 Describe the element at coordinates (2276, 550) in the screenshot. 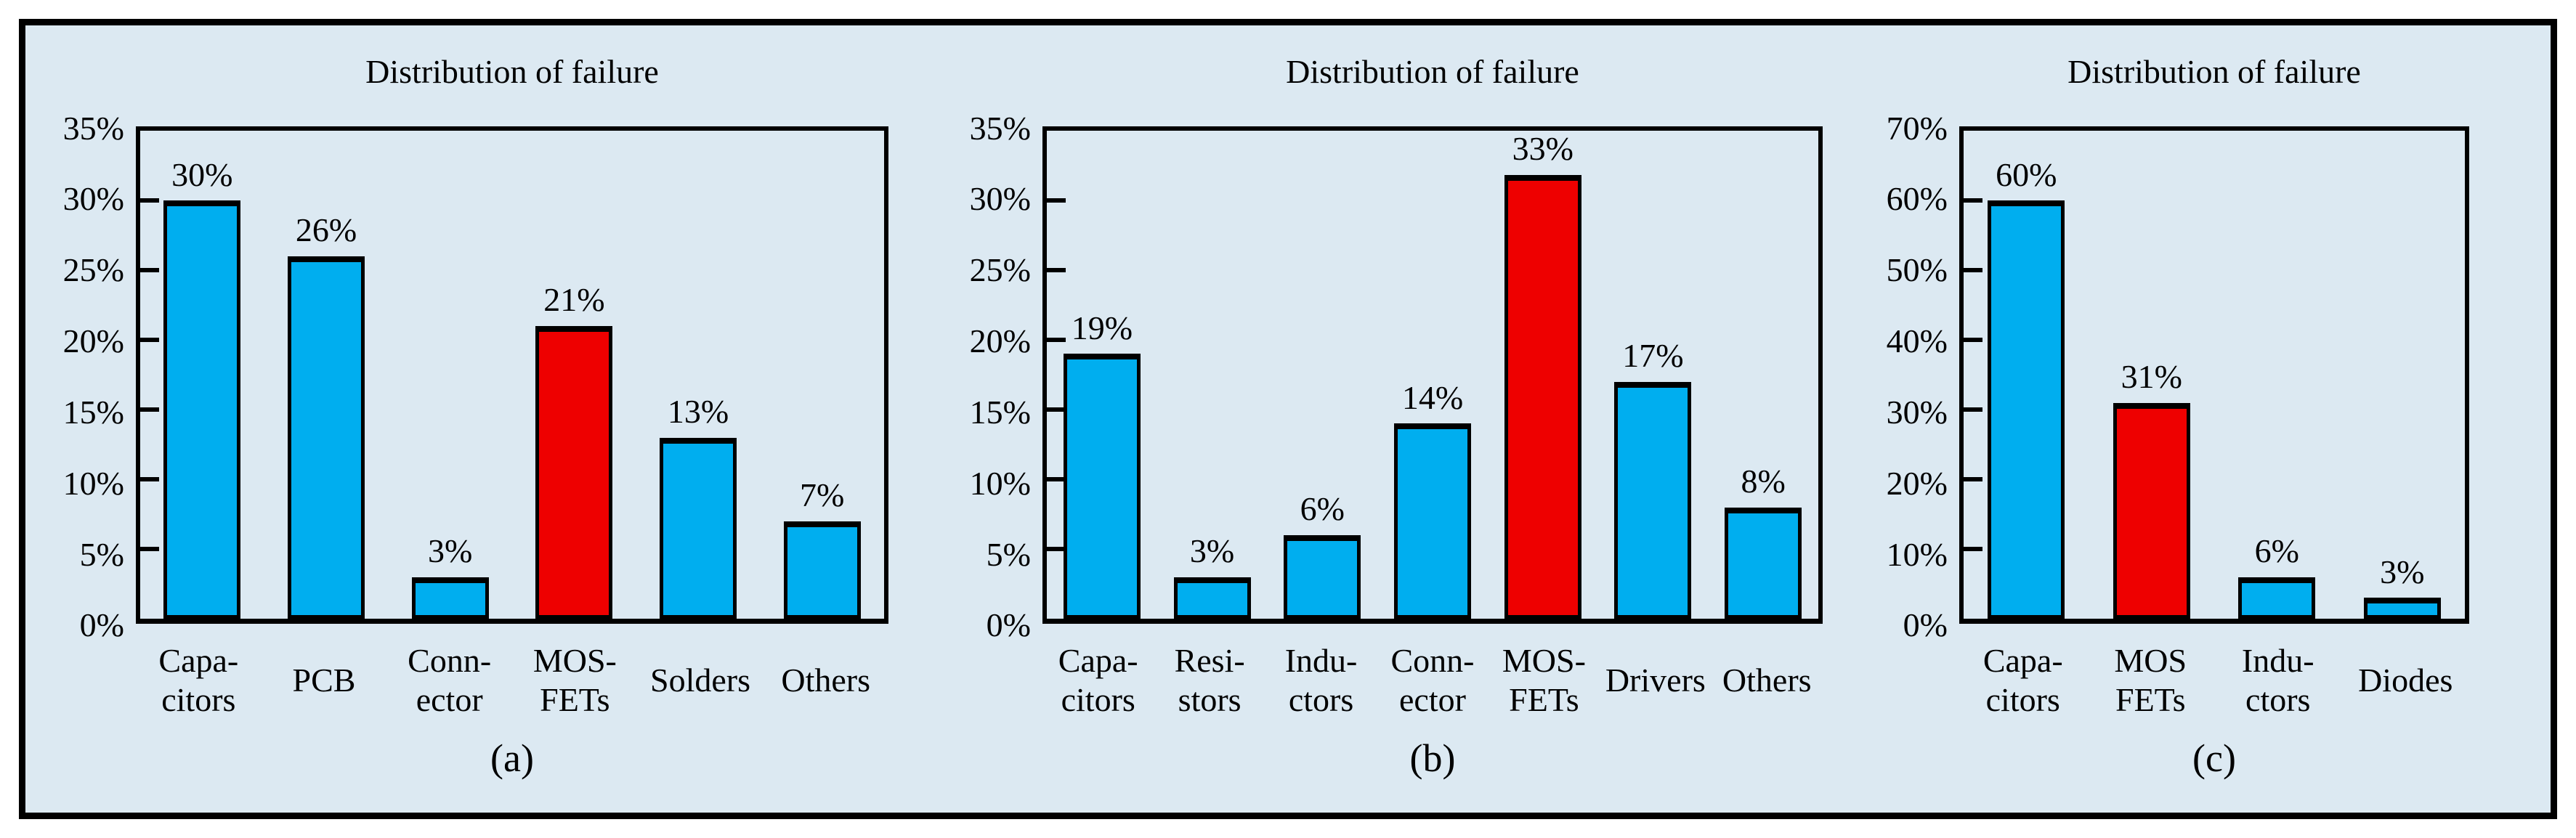

I see `bar-value-label: 6%` at that location.